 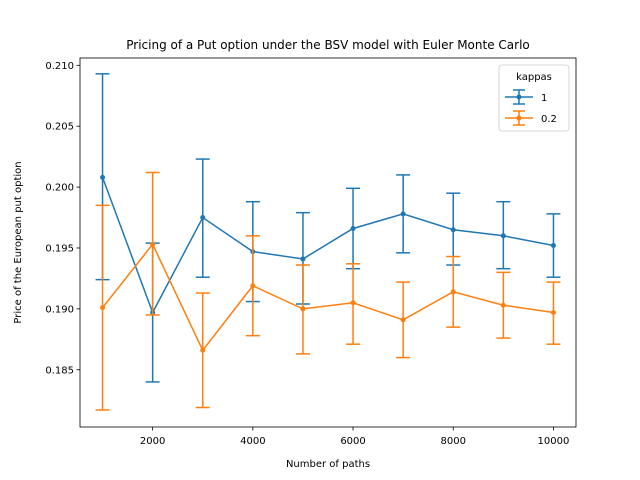 I want to click on legend: kappas 1 0.2, so click(x=534, y=98).